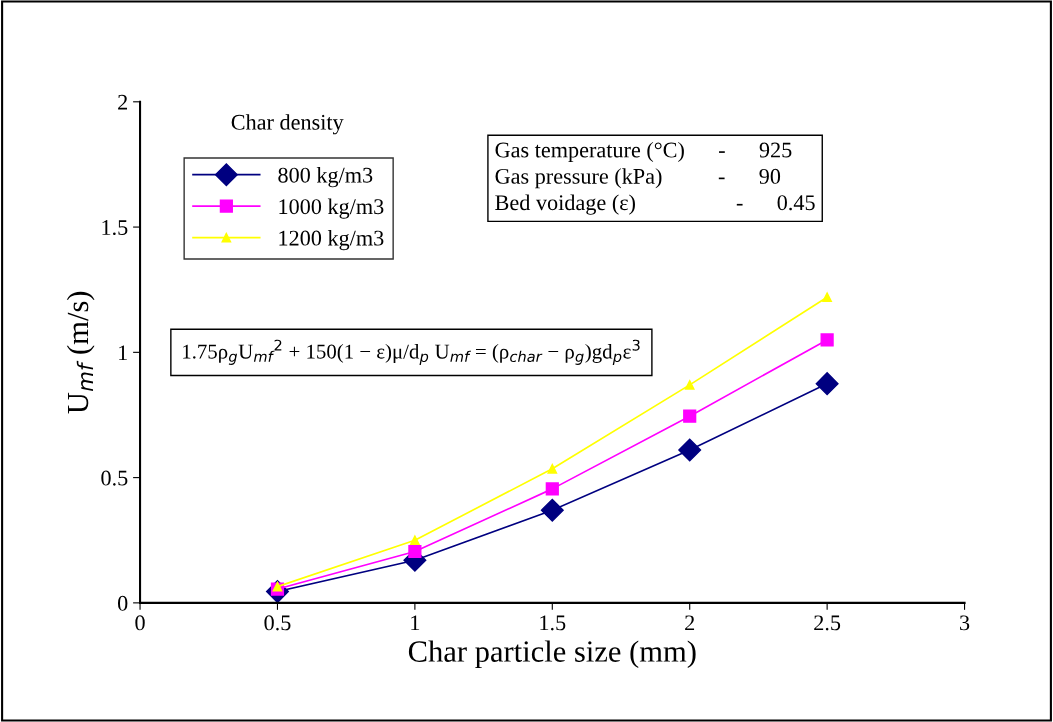 This screenshot has width=1053, height=722. I want to click on y-tick-label: 2, so click(123, 102).